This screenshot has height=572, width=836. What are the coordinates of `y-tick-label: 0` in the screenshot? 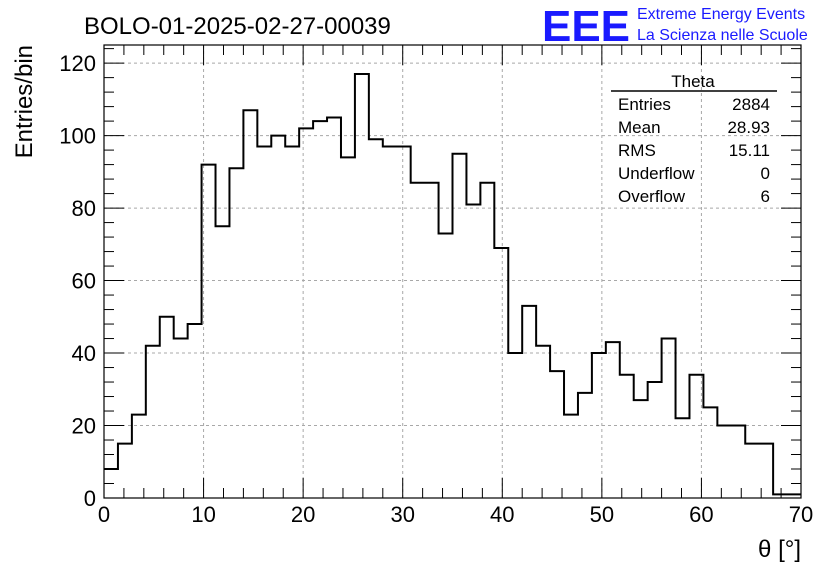 It's located at (90, 498).